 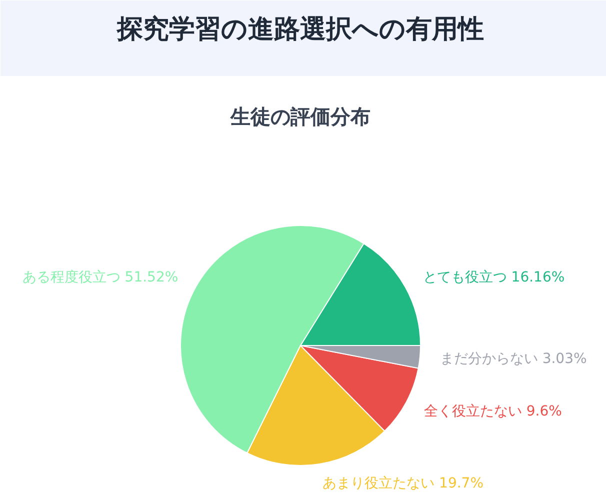 What do you see at coordinates (300, 29) in the screenshot?
I see `chart-title: 探究学習の進路選択への有用性` at bounding box center [300, 29].